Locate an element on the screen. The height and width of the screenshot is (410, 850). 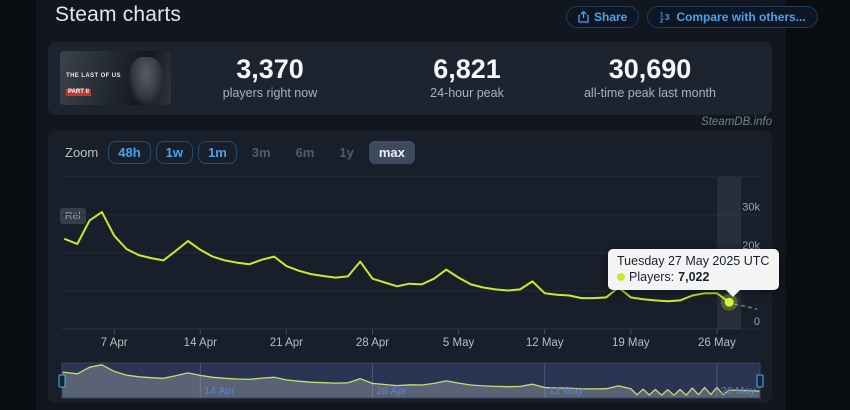
release-flag: Rel is located at coordinates (73, 216).